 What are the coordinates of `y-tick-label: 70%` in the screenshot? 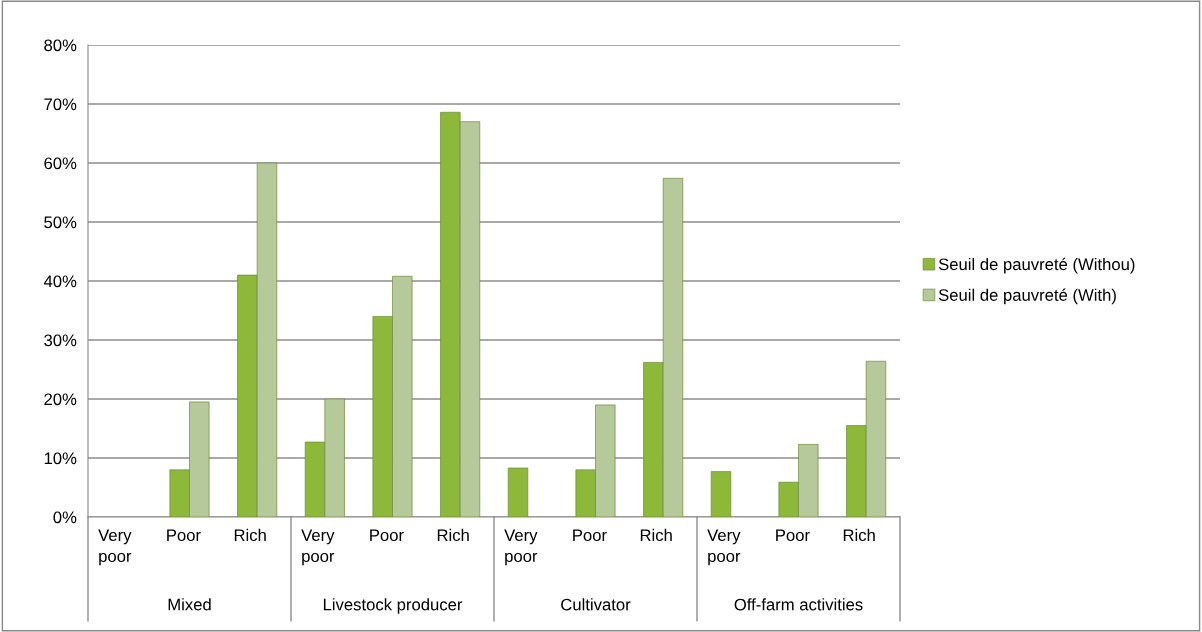 It's located at (60, 104).